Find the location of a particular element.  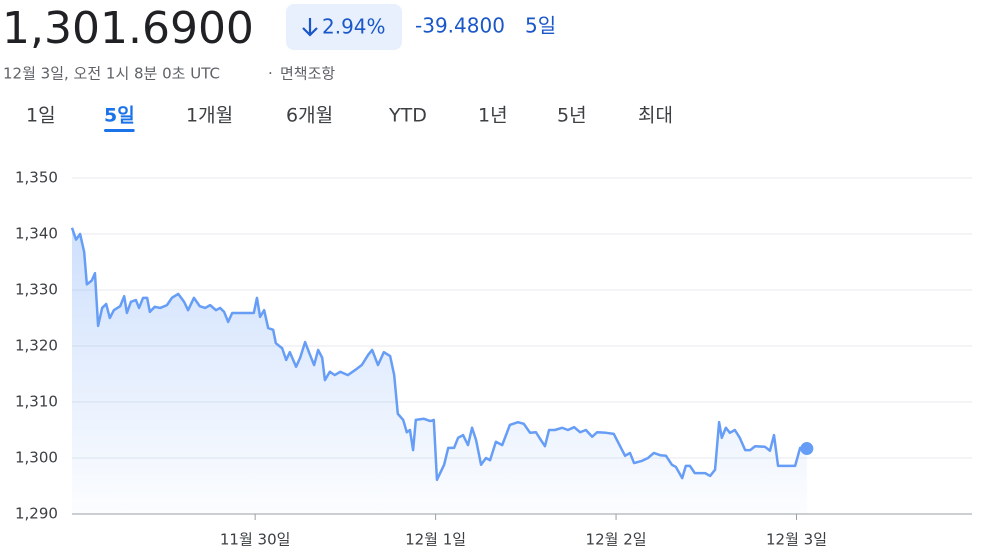

x-tick-label: 11월 30일 is located at coordinates (255, 540).